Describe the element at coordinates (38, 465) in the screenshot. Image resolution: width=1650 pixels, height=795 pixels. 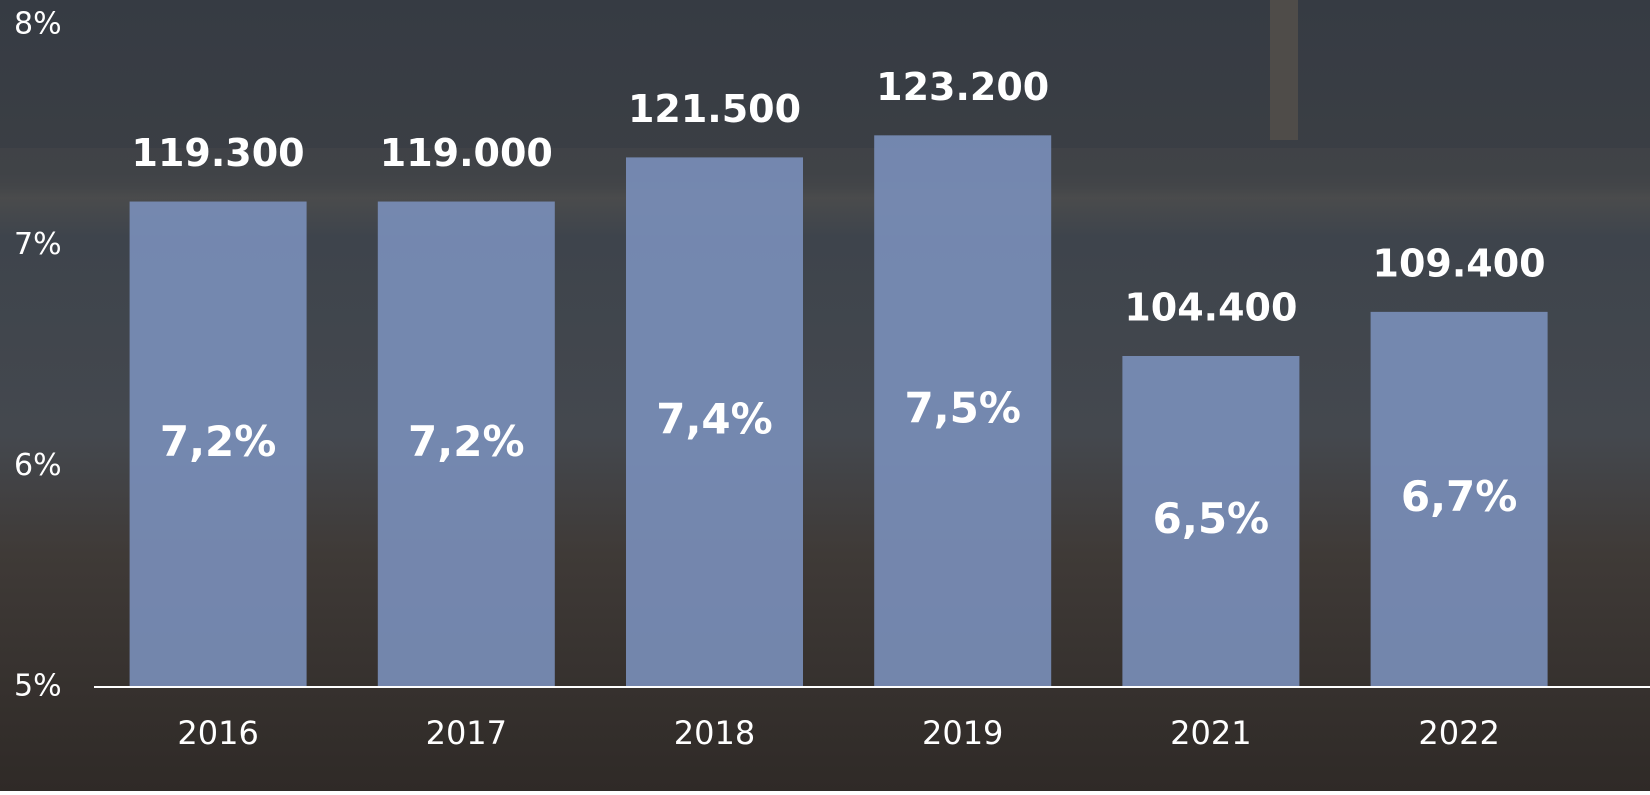
I see `y-tick-label: 6%` at that location.